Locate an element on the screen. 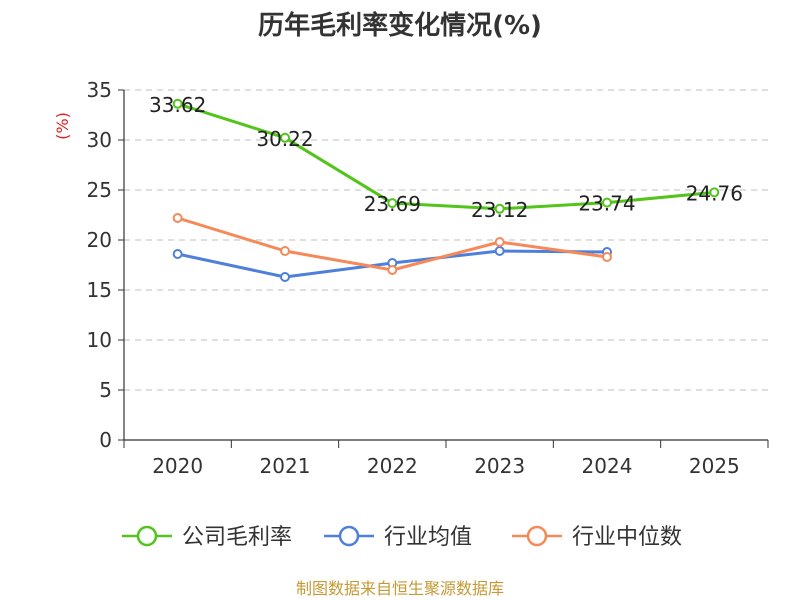  x-tick-label: 2025 is located at coordinates (714, 466).